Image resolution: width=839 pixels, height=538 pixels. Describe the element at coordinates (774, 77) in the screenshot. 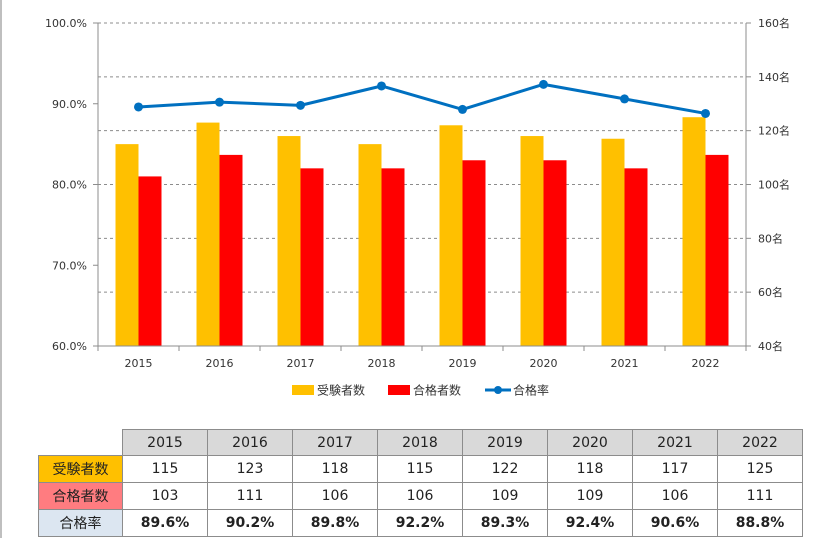

I see `right-axis-tick-label: 140名` at that location.